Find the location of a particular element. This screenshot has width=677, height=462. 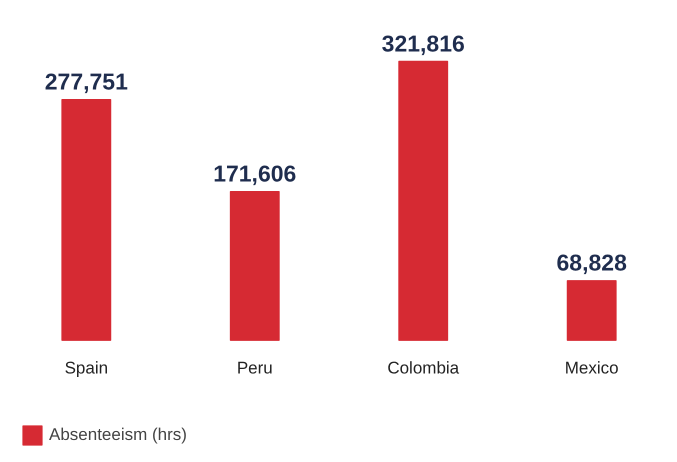

x-tick-label: Spain is located at coordinates (86, 368).